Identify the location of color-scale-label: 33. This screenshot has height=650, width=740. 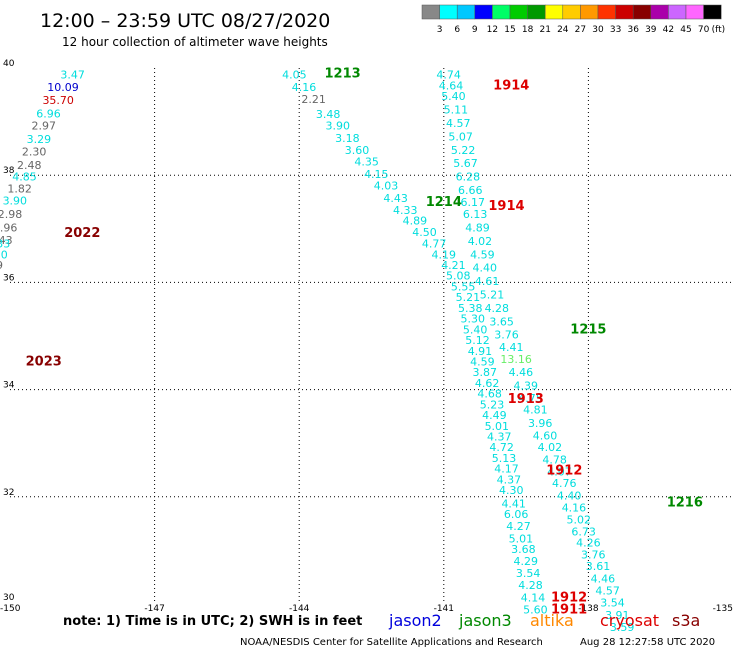
(615, 30).